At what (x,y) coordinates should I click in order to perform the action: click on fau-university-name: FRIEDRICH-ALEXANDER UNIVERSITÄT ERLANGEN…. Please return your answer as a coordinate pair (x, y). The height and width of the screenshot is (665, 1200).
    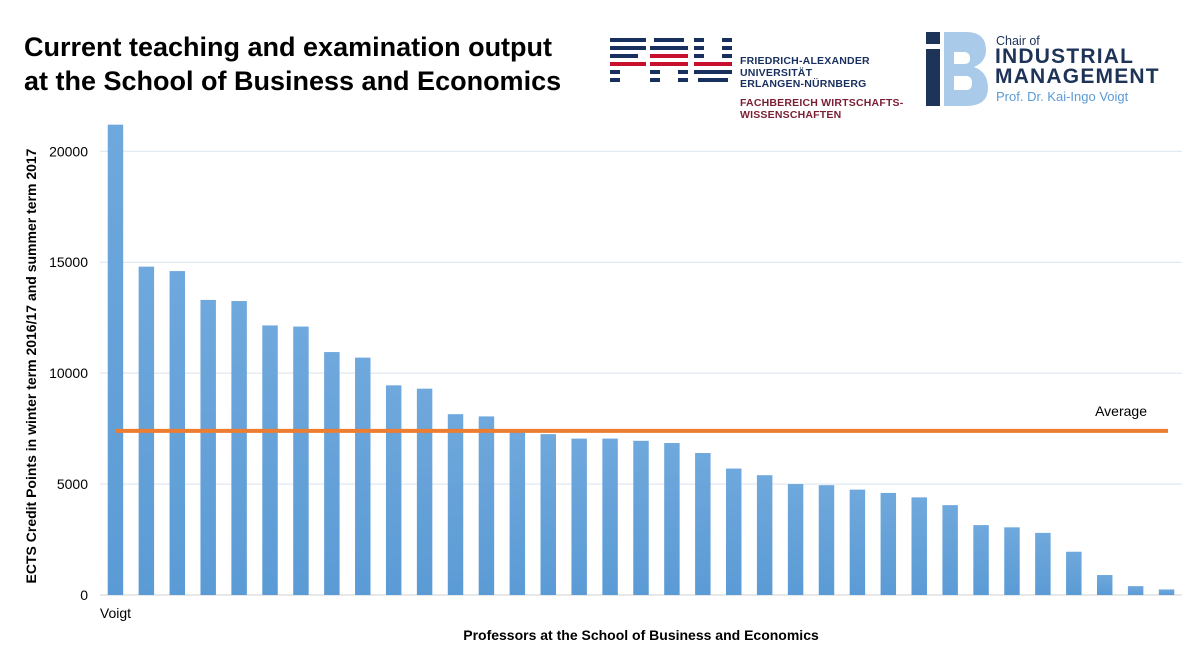
    Looking at the image, I should click on (805, 73).